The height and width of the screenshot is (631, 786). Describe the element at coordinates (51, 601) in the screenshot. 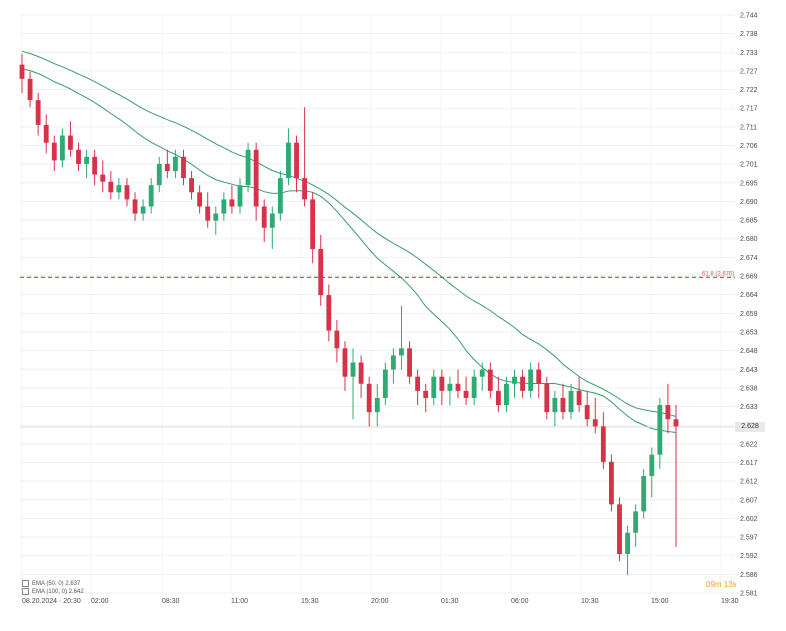

I see `x-tick-label: 08.20.2024 · 20:30` at that location.